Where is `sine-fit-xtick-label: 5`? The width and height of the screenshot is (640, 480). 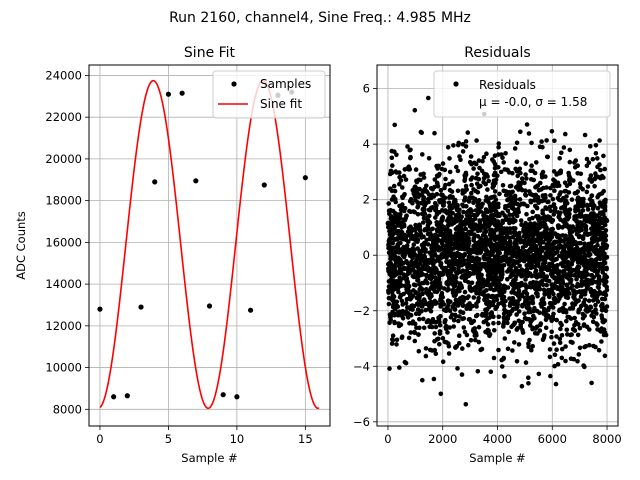 sine-fit-xtick-label: 5 is located at coordinates (168, 439).